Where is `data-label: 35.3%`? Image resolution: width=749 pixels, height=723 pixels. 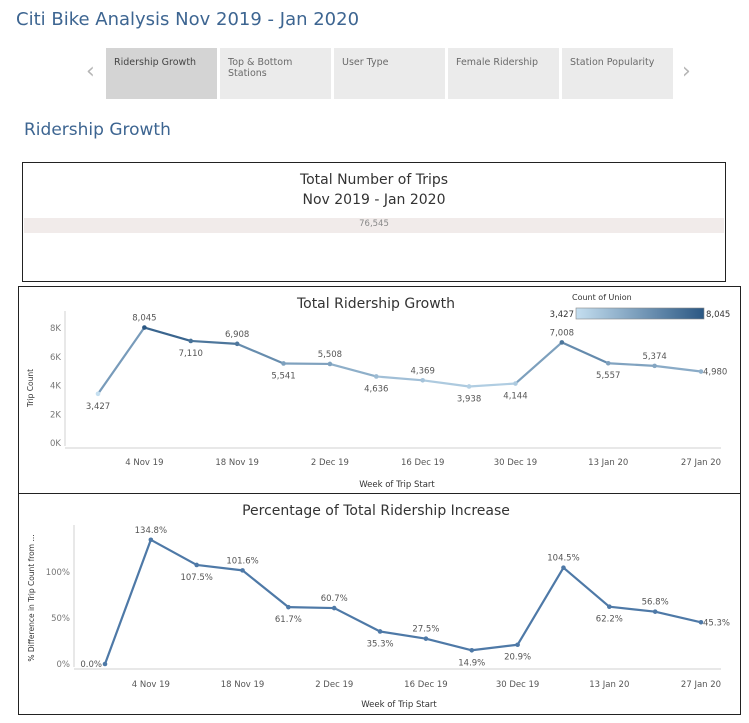 data-label: 35.3% is located at coordinates (380, 644).